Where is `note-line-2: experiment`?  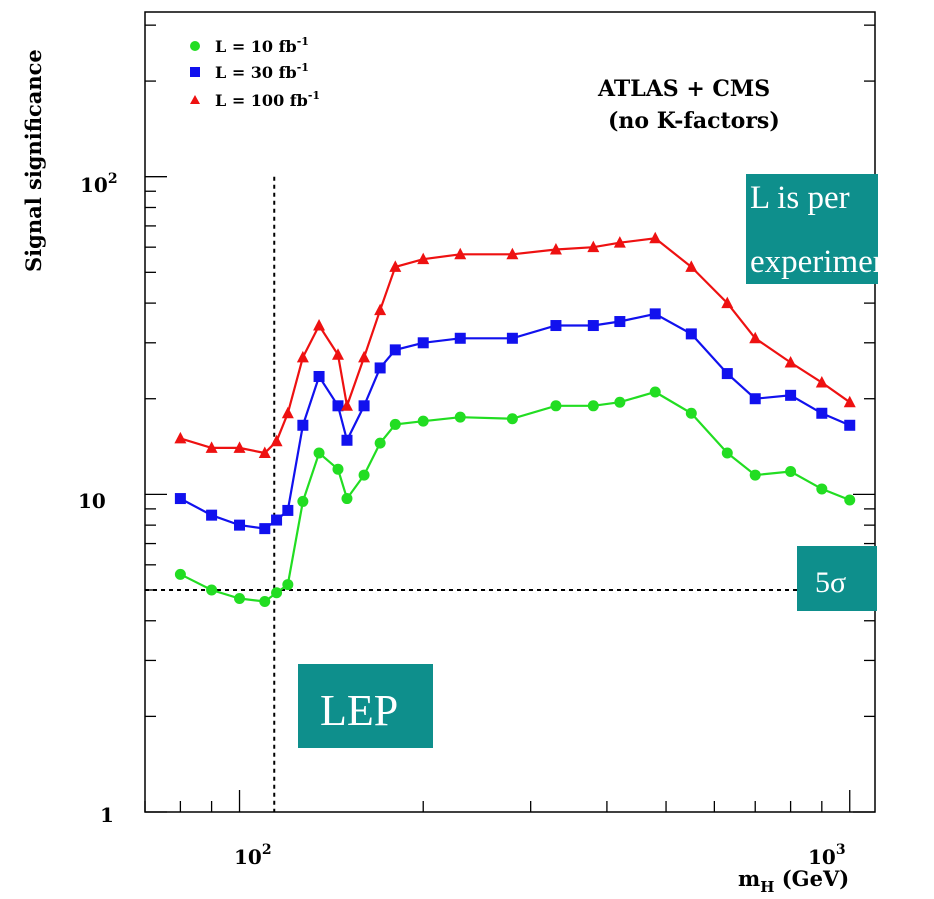 note-line-2: experiment is located at coordinates (824, 262).